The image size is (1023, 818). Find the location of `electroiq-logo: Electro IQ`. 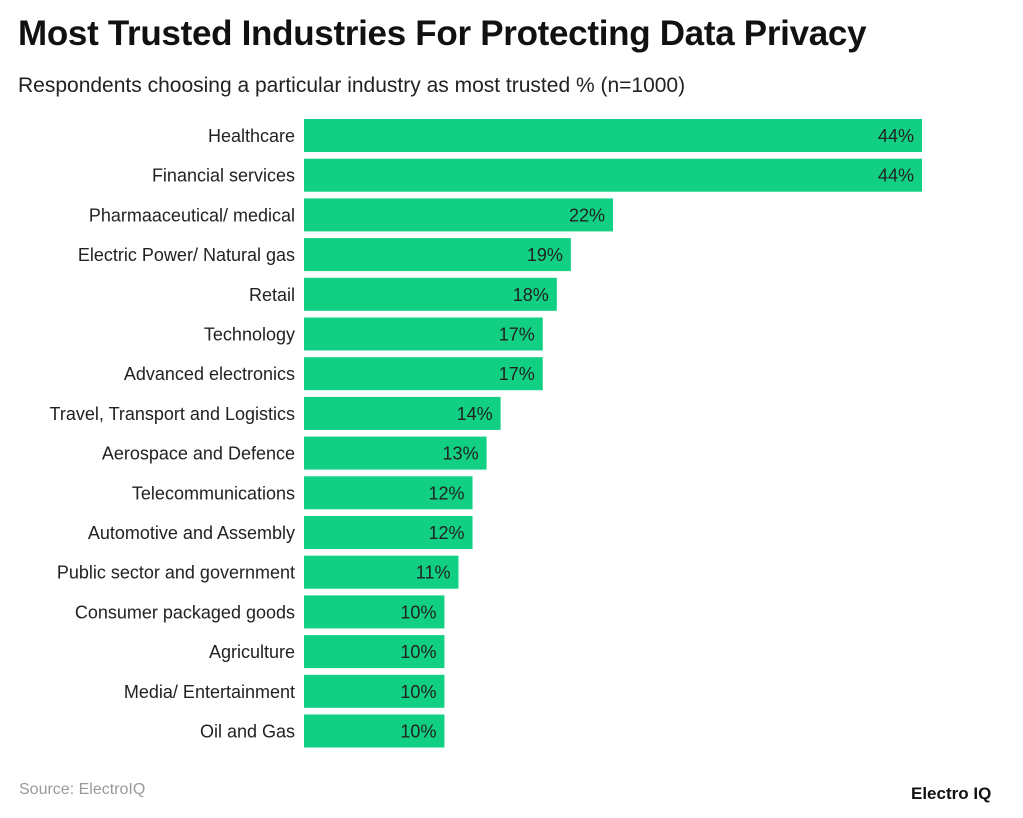

electroiq-logo: Electro IQ is located at coordinates (951, 793).